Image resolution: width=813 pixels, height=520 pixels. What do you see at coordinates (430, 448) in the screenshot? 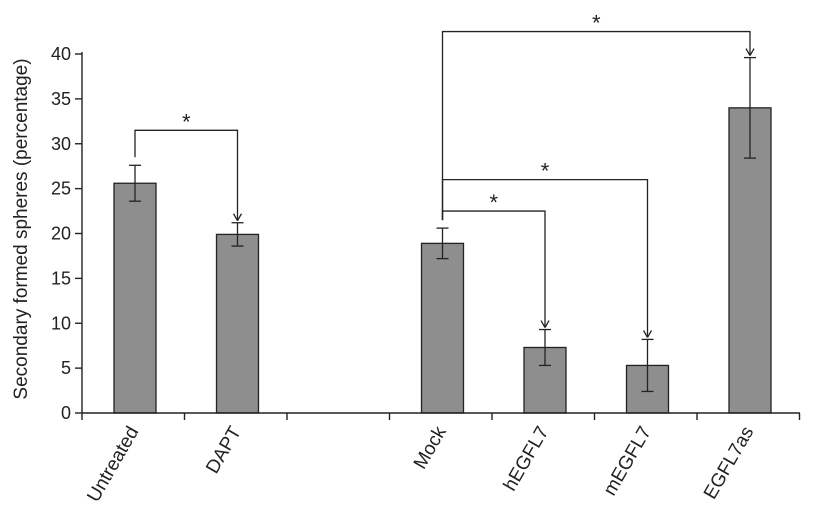
I see `x-tick-label: Mock` at bounding box center [430, 448].